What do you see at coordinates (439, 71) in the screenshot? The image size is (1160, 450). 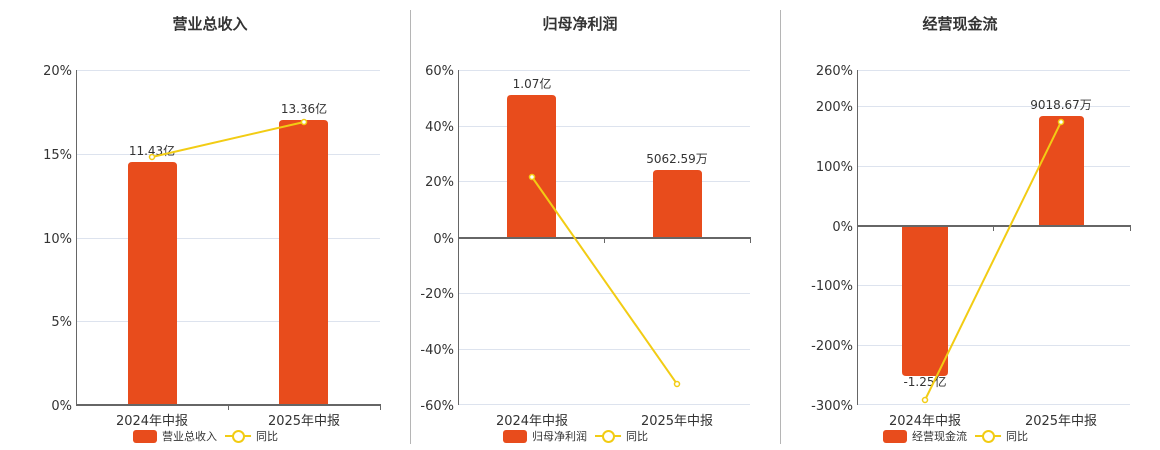 I see `y-tick: 60%` at bounding box center [439, 71].